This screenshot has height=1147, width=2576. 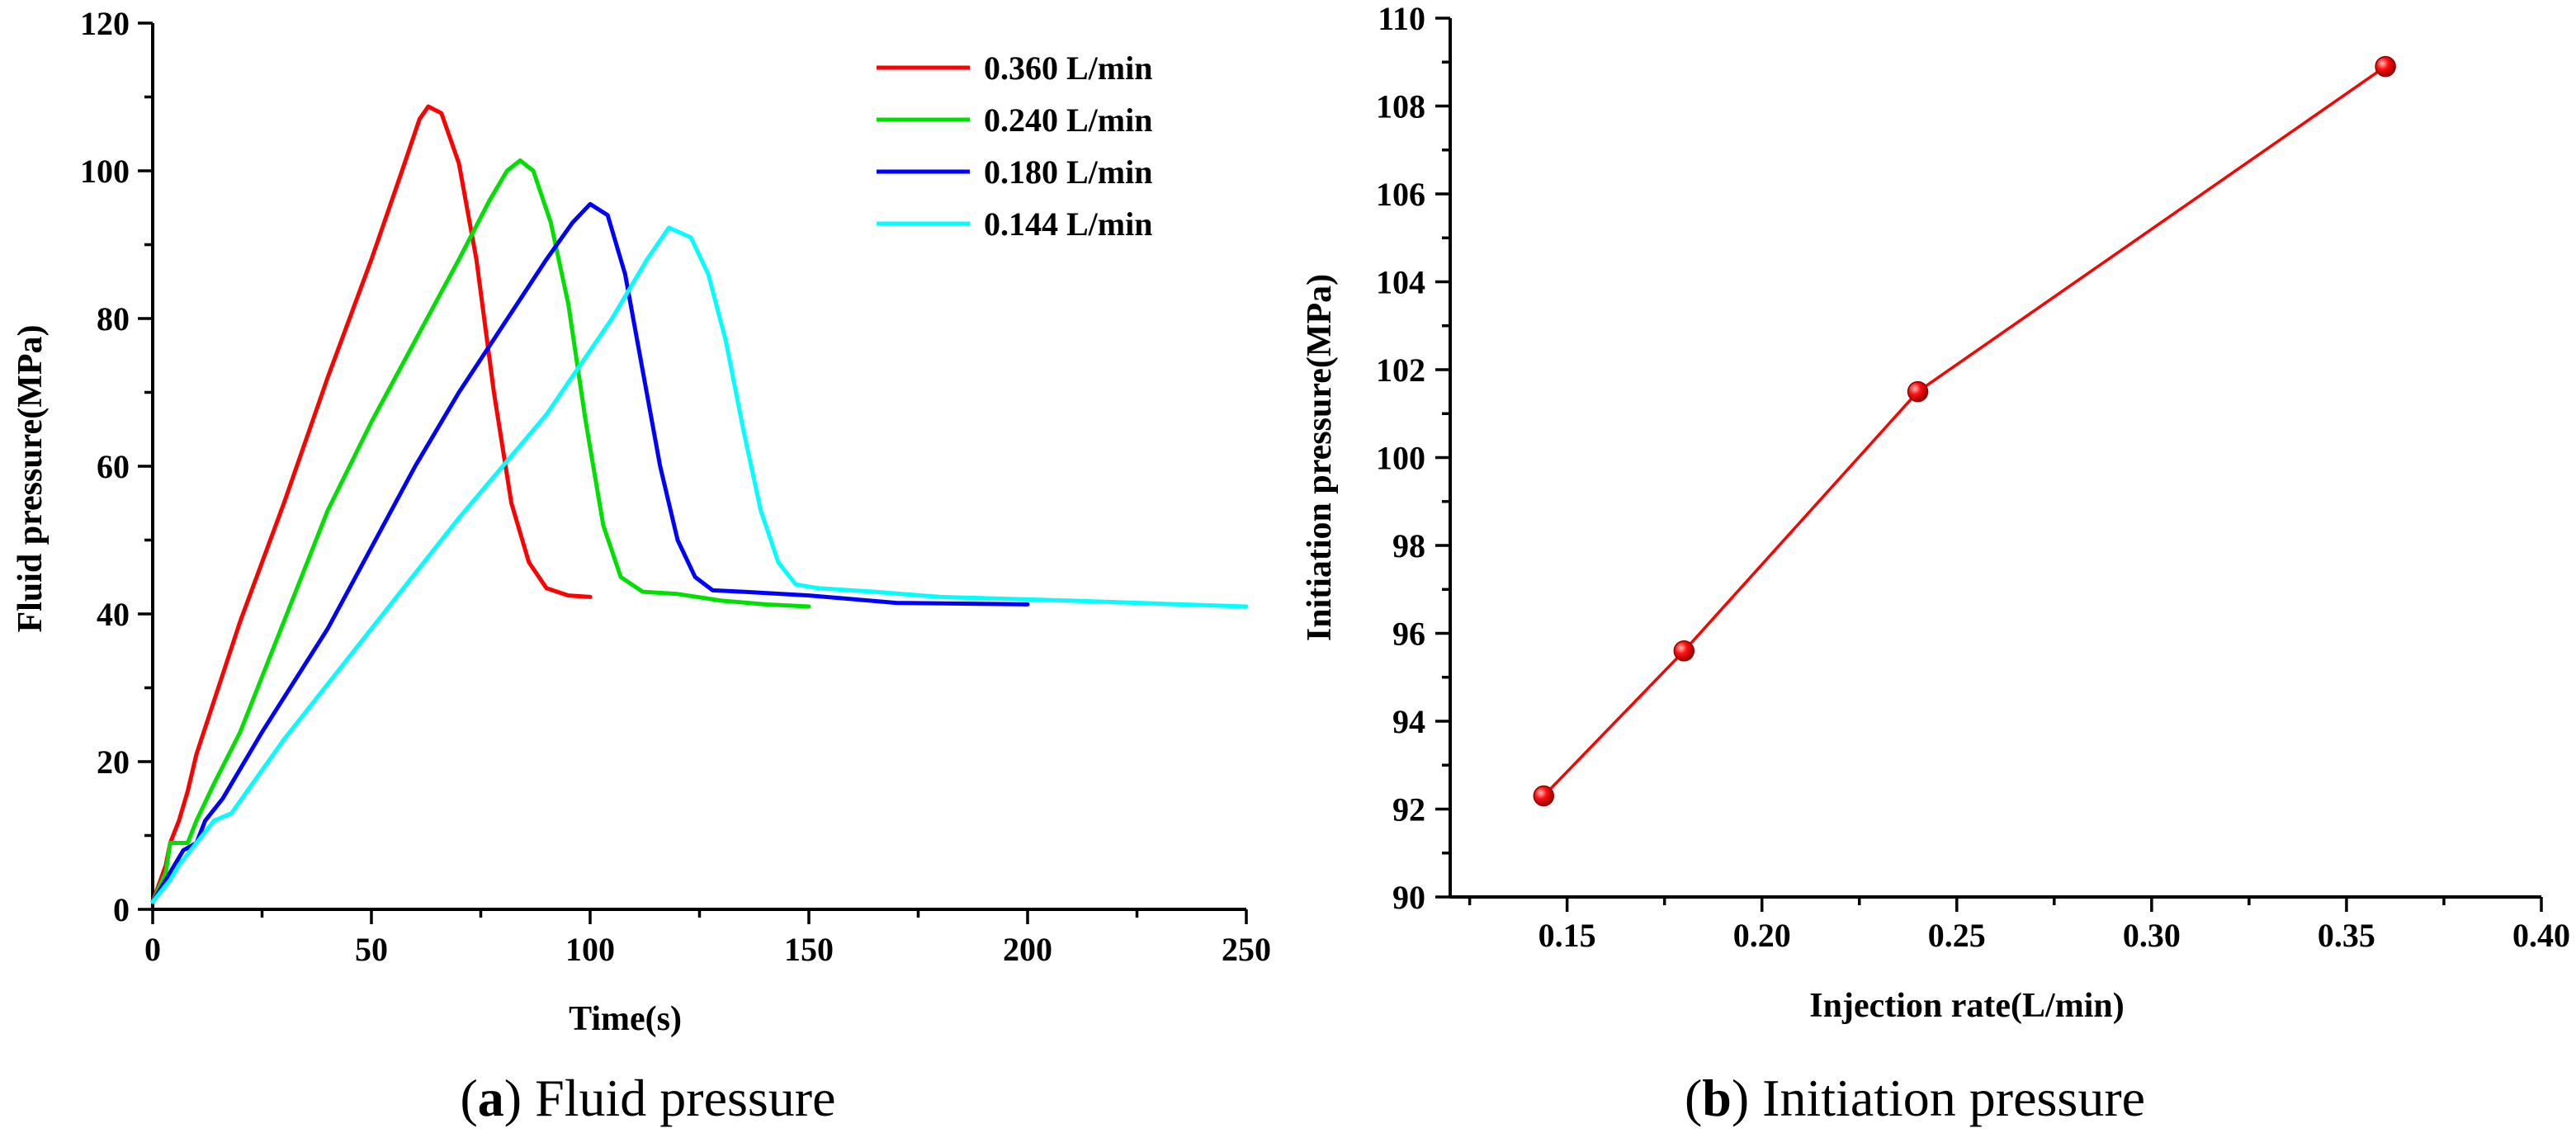 What do you see at coordinates (114, 318) in the screenshot?
I see `y-tick-label: 80` at bounding box center [114, 318].